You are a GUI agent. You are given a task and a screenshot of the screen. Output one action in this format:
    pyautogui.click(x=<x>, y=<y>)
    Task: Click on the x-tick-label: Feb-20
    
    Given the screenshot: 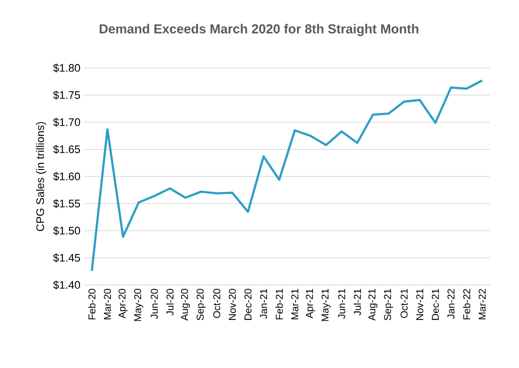 What is the action you would take?
    pyautogui.click(x=92, y=304)
    